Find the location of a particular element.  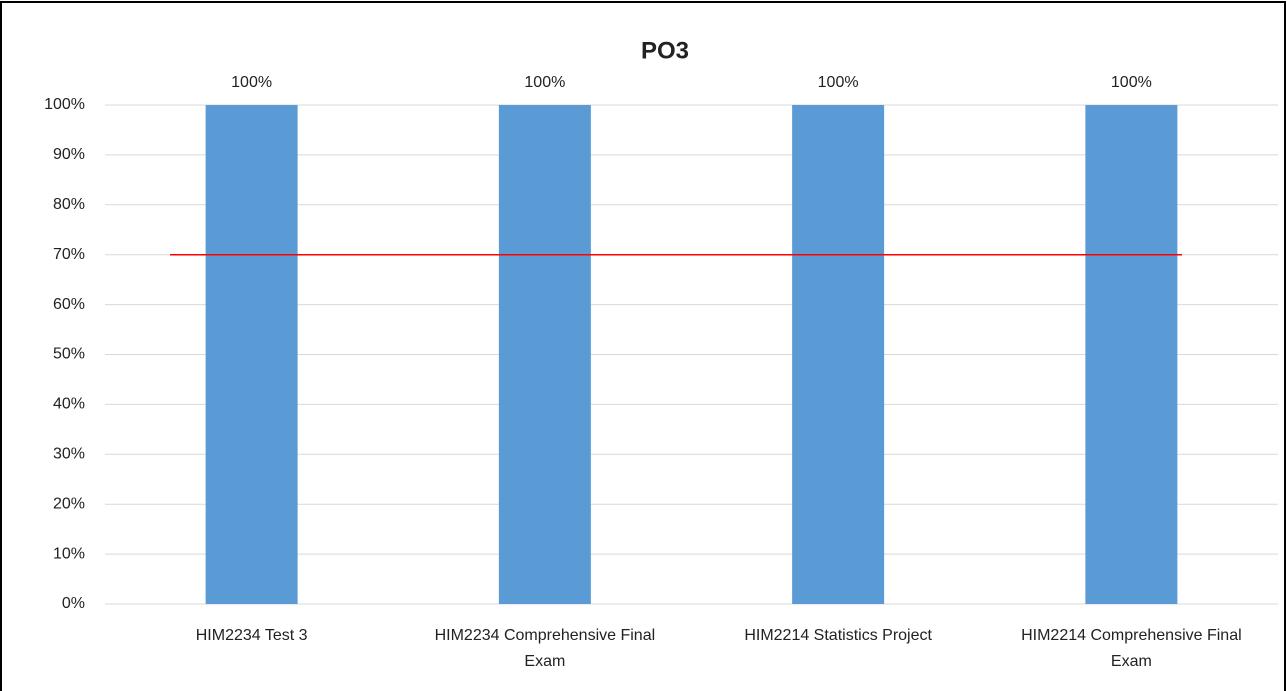

y-tick-label: 0% is located at coordinates (73, 603).